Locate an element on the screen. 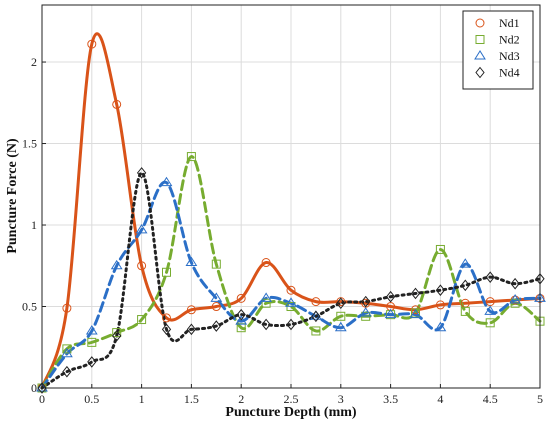  x-tick-label: 4 is located at coordinates (440, 399).